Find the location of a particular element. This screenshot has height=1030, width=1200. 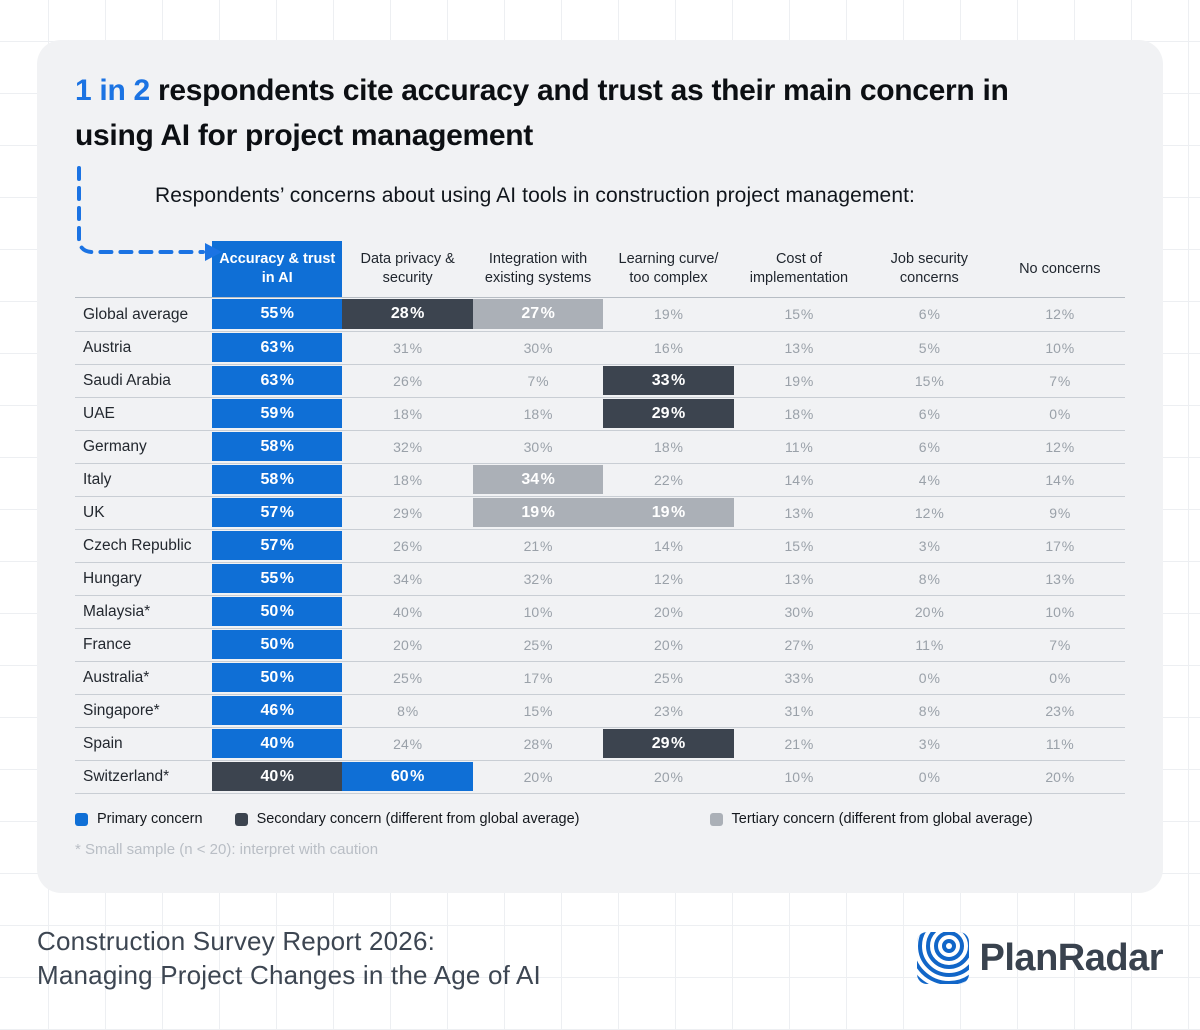

value: 9 % is located at coordinates (1060, 512).